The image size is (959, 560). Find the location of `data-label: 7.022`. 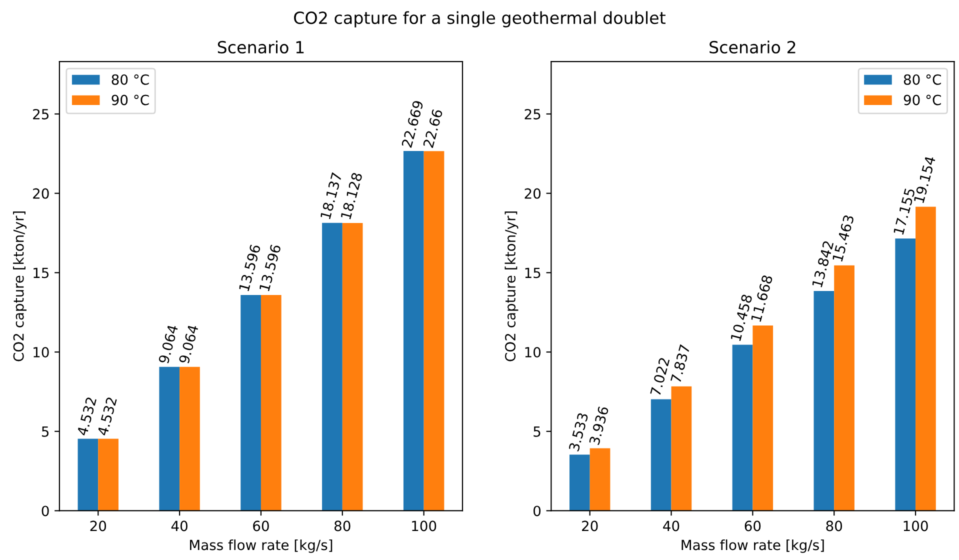

data-label: 7.022 is located at coordinates (660, 376).